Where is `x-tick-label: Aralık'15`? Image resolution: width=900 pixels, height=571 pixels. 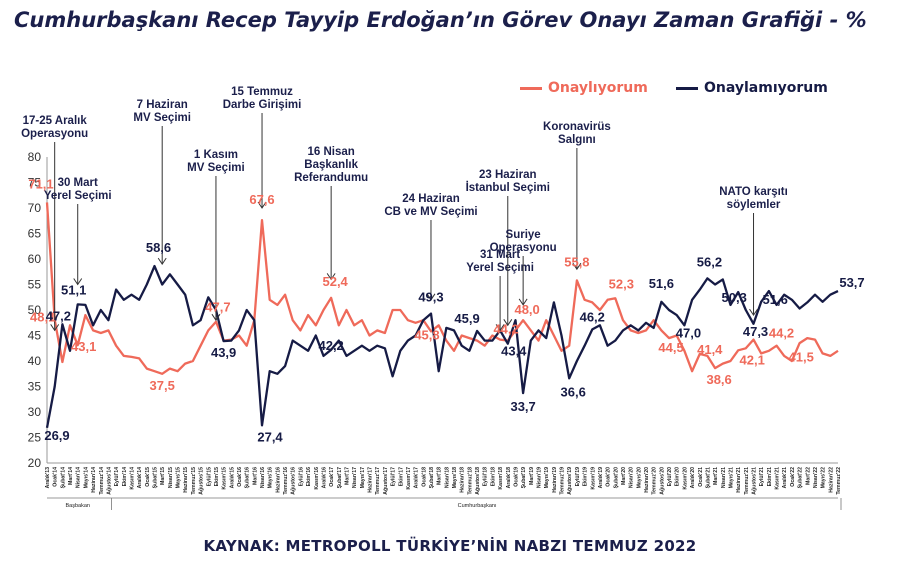 x-tick-label: Aralık'15 is located at coordinates (232, 478).